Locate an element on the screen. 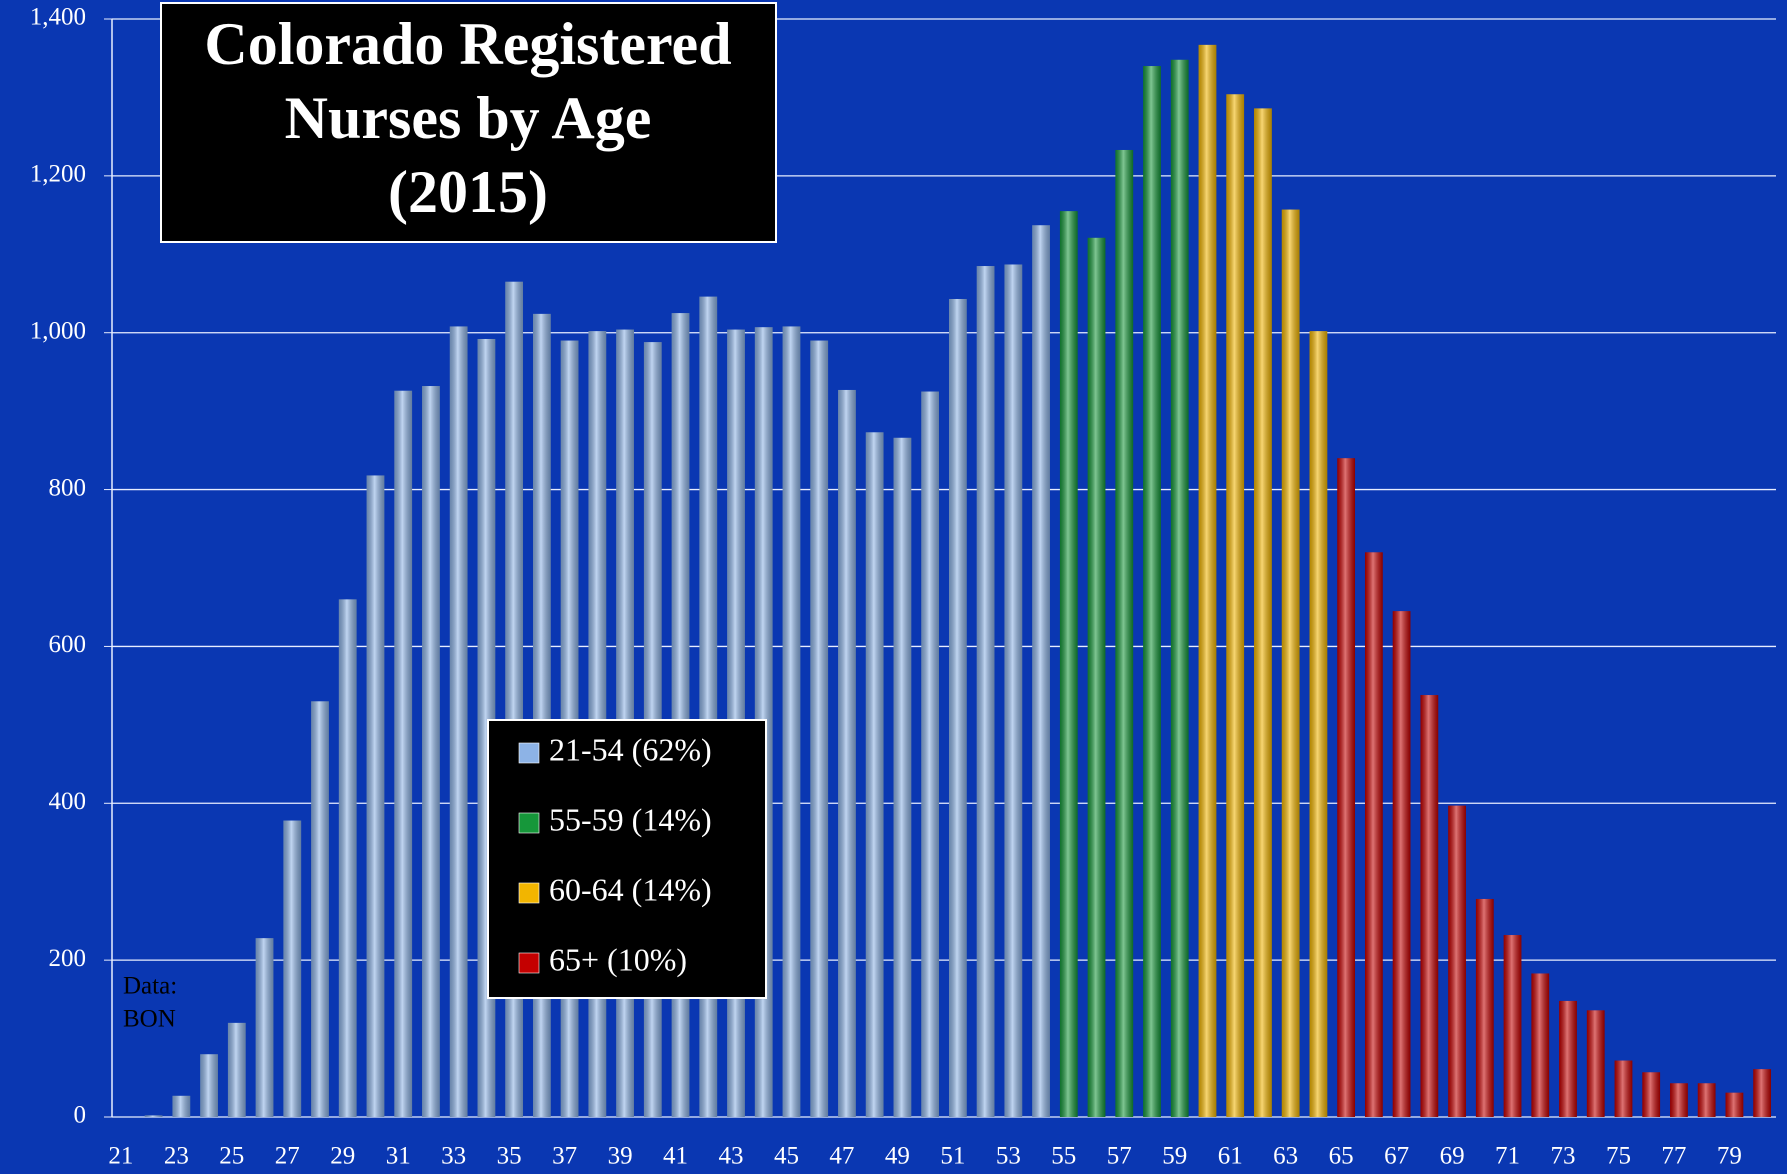 The height and width of the screenshot is (1174, 1787). x-tick-label: 45 is located at coordinates (786, 1156).